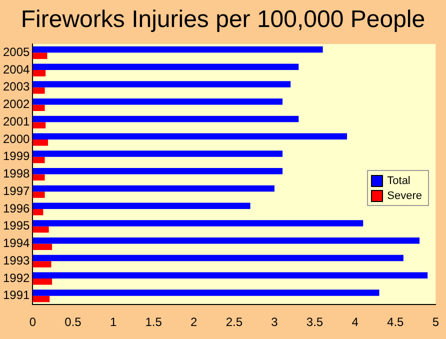 The height and width of the screenshot is (339, 446). What do you see at coordinates (436, 322) in the screenshot?
I see `x-tick-label: 5` at bounding box center [436, 322].